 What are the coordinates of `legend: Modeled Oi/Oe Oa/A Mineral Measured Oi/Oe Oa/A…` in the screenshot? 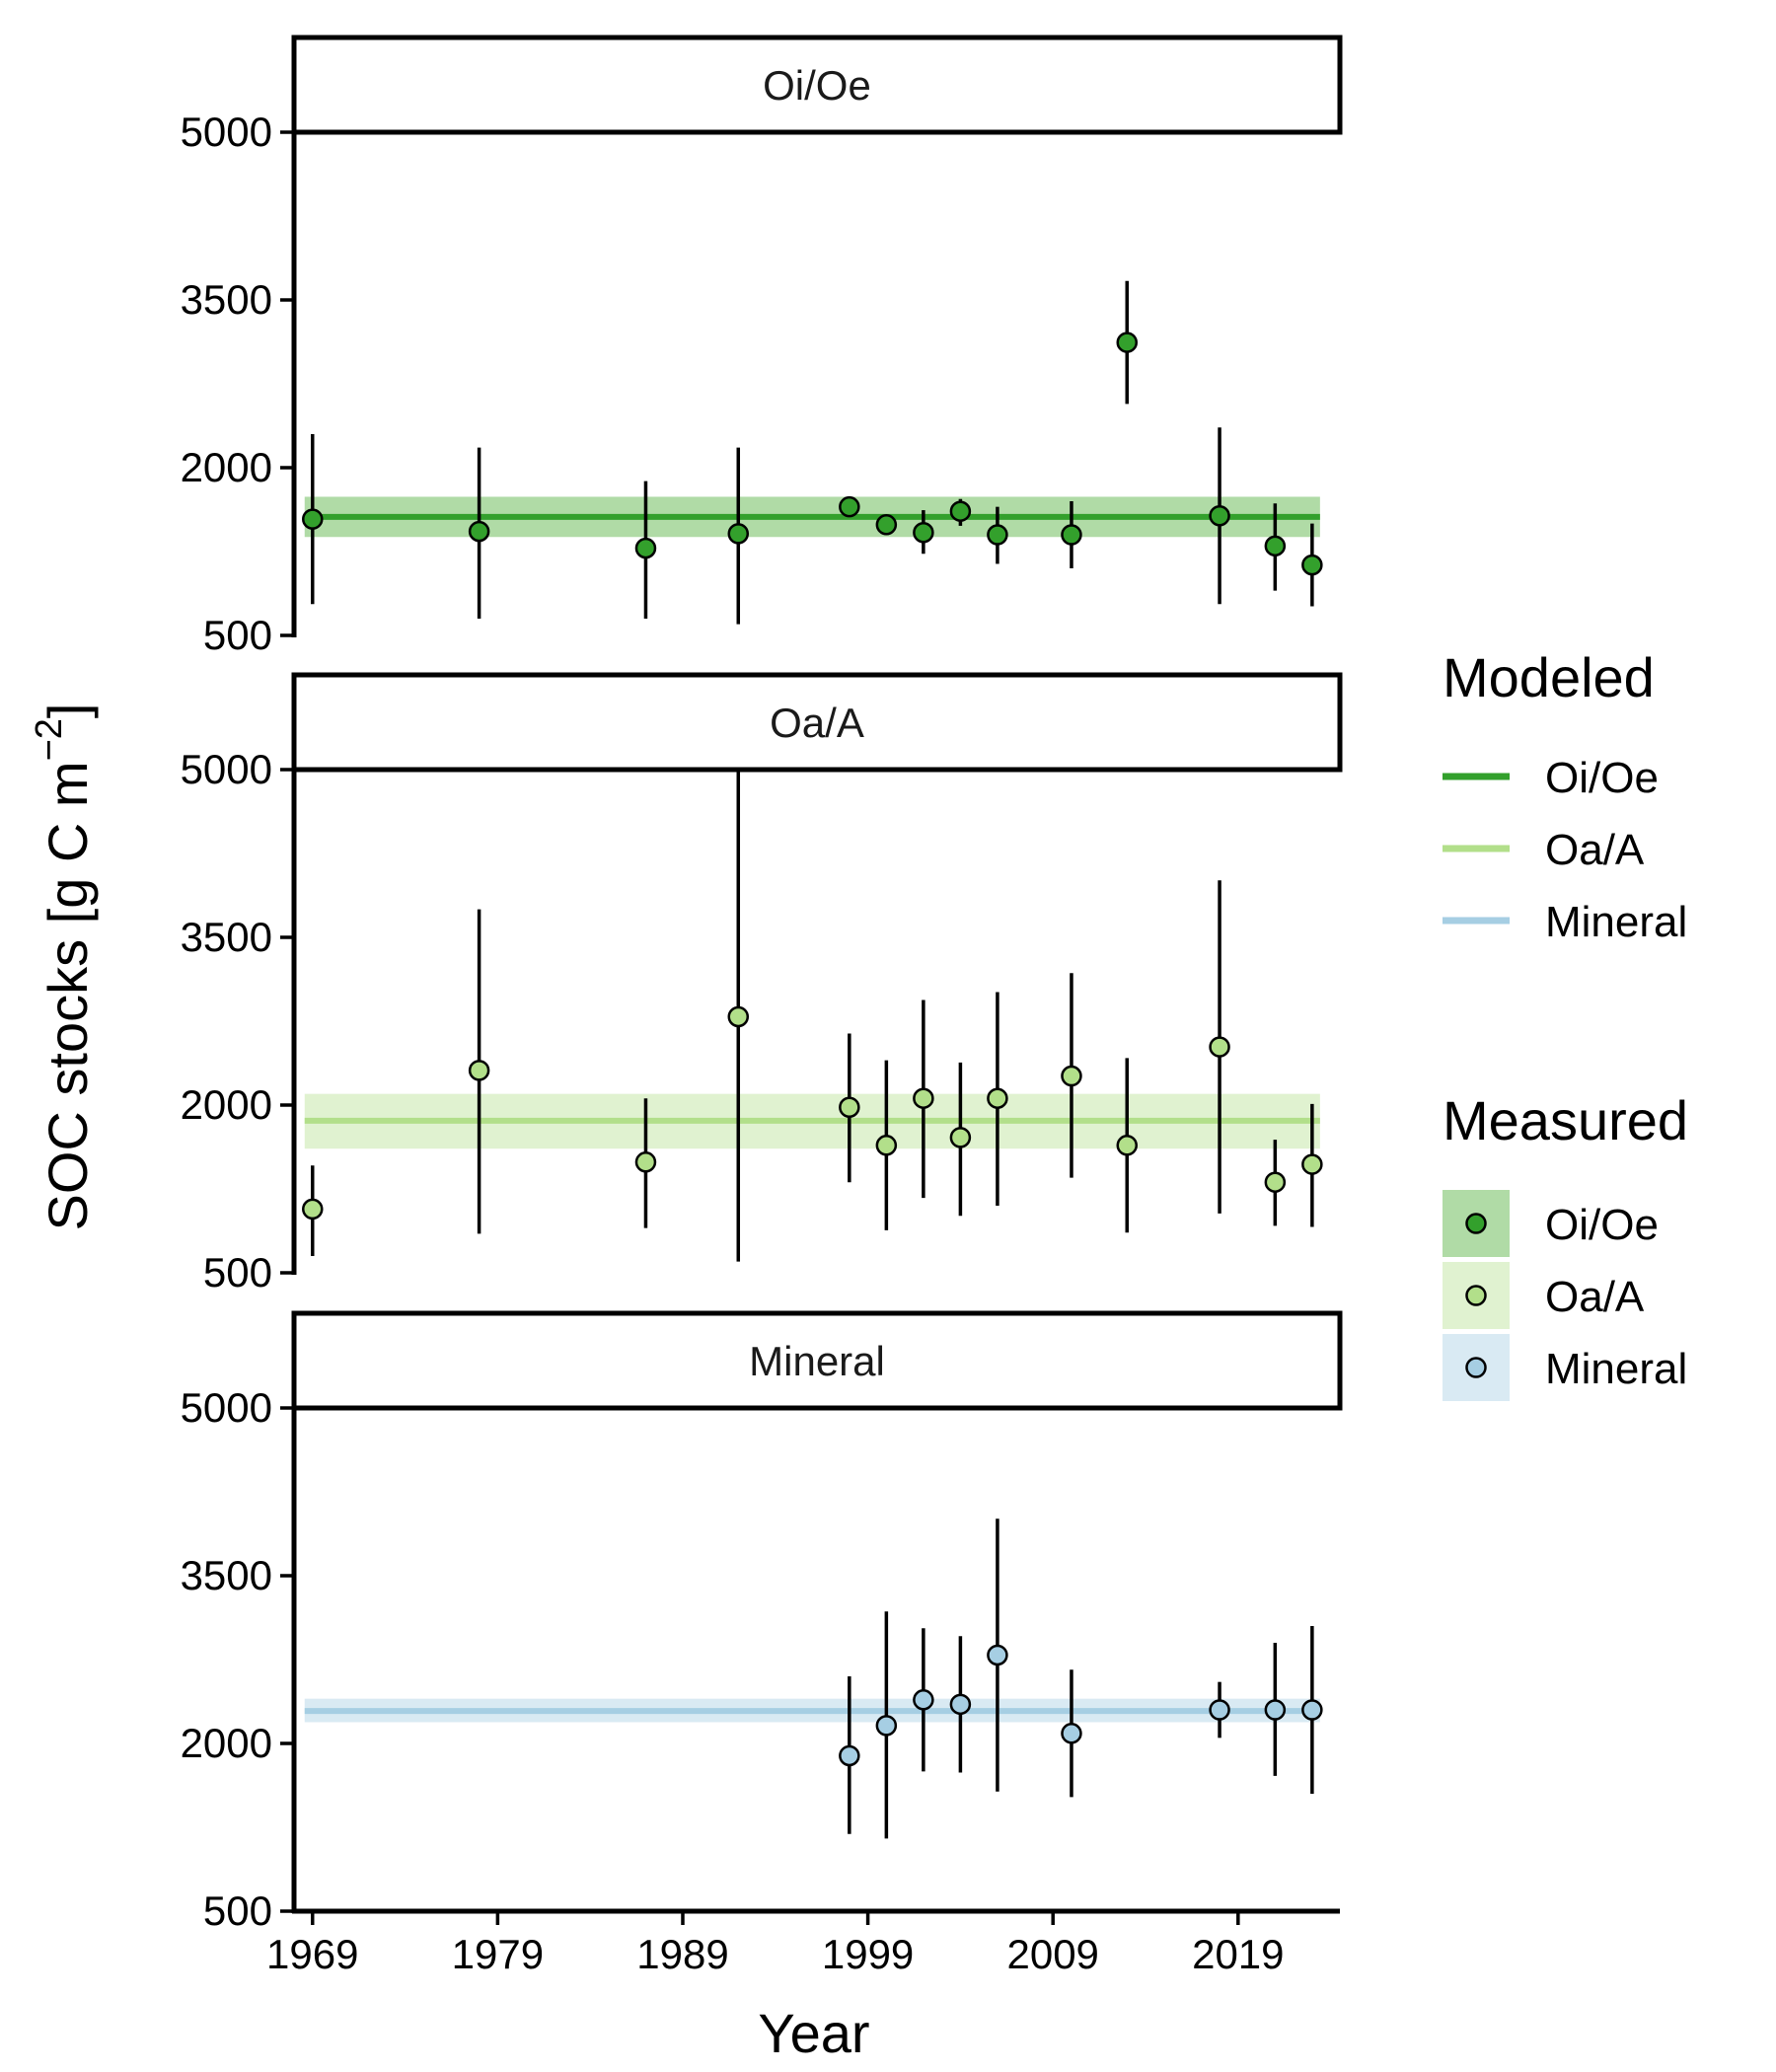 It's located at (1566, 1024).